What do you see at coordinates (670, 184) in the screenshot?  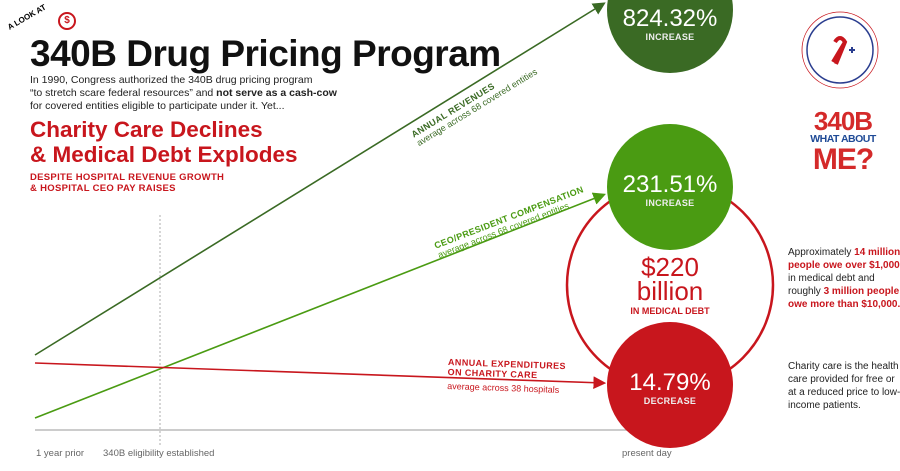 I see `change-value: 231.51%` at bounding box center [670, 184].